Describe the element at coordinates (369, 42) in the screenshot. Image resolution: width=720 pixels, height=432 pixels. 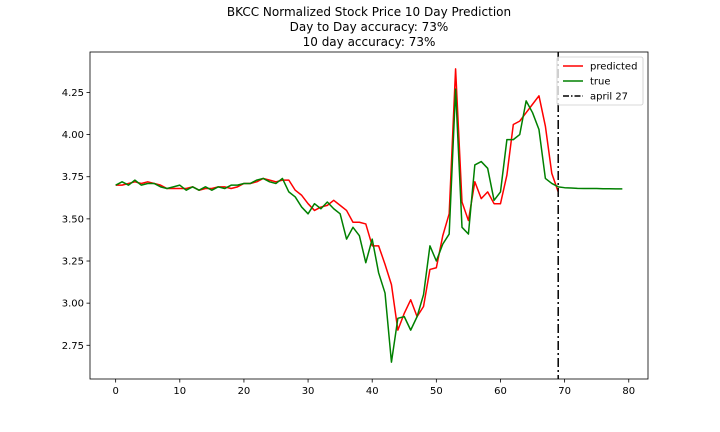
I see `chart-subtitle-ten-day-accuracy: 10 day accuracy: 73%` at that location.